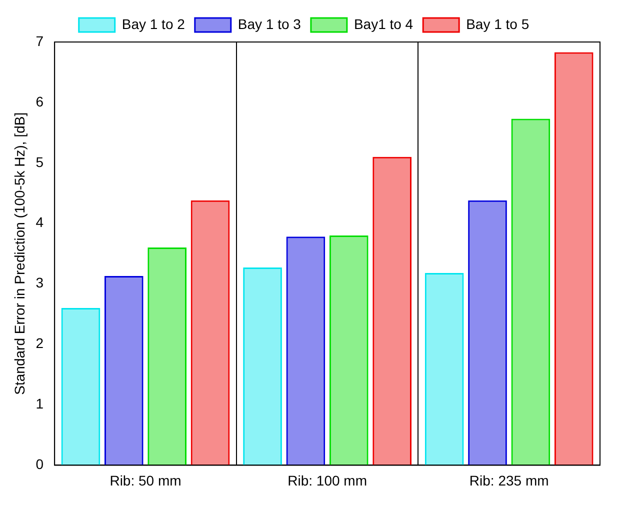 This screenshot has width=620, height=506. What do you see at coordinates (40, 282) in the screenshot?
I see `y-tick-label: 3` at bounding box center [40, 282].